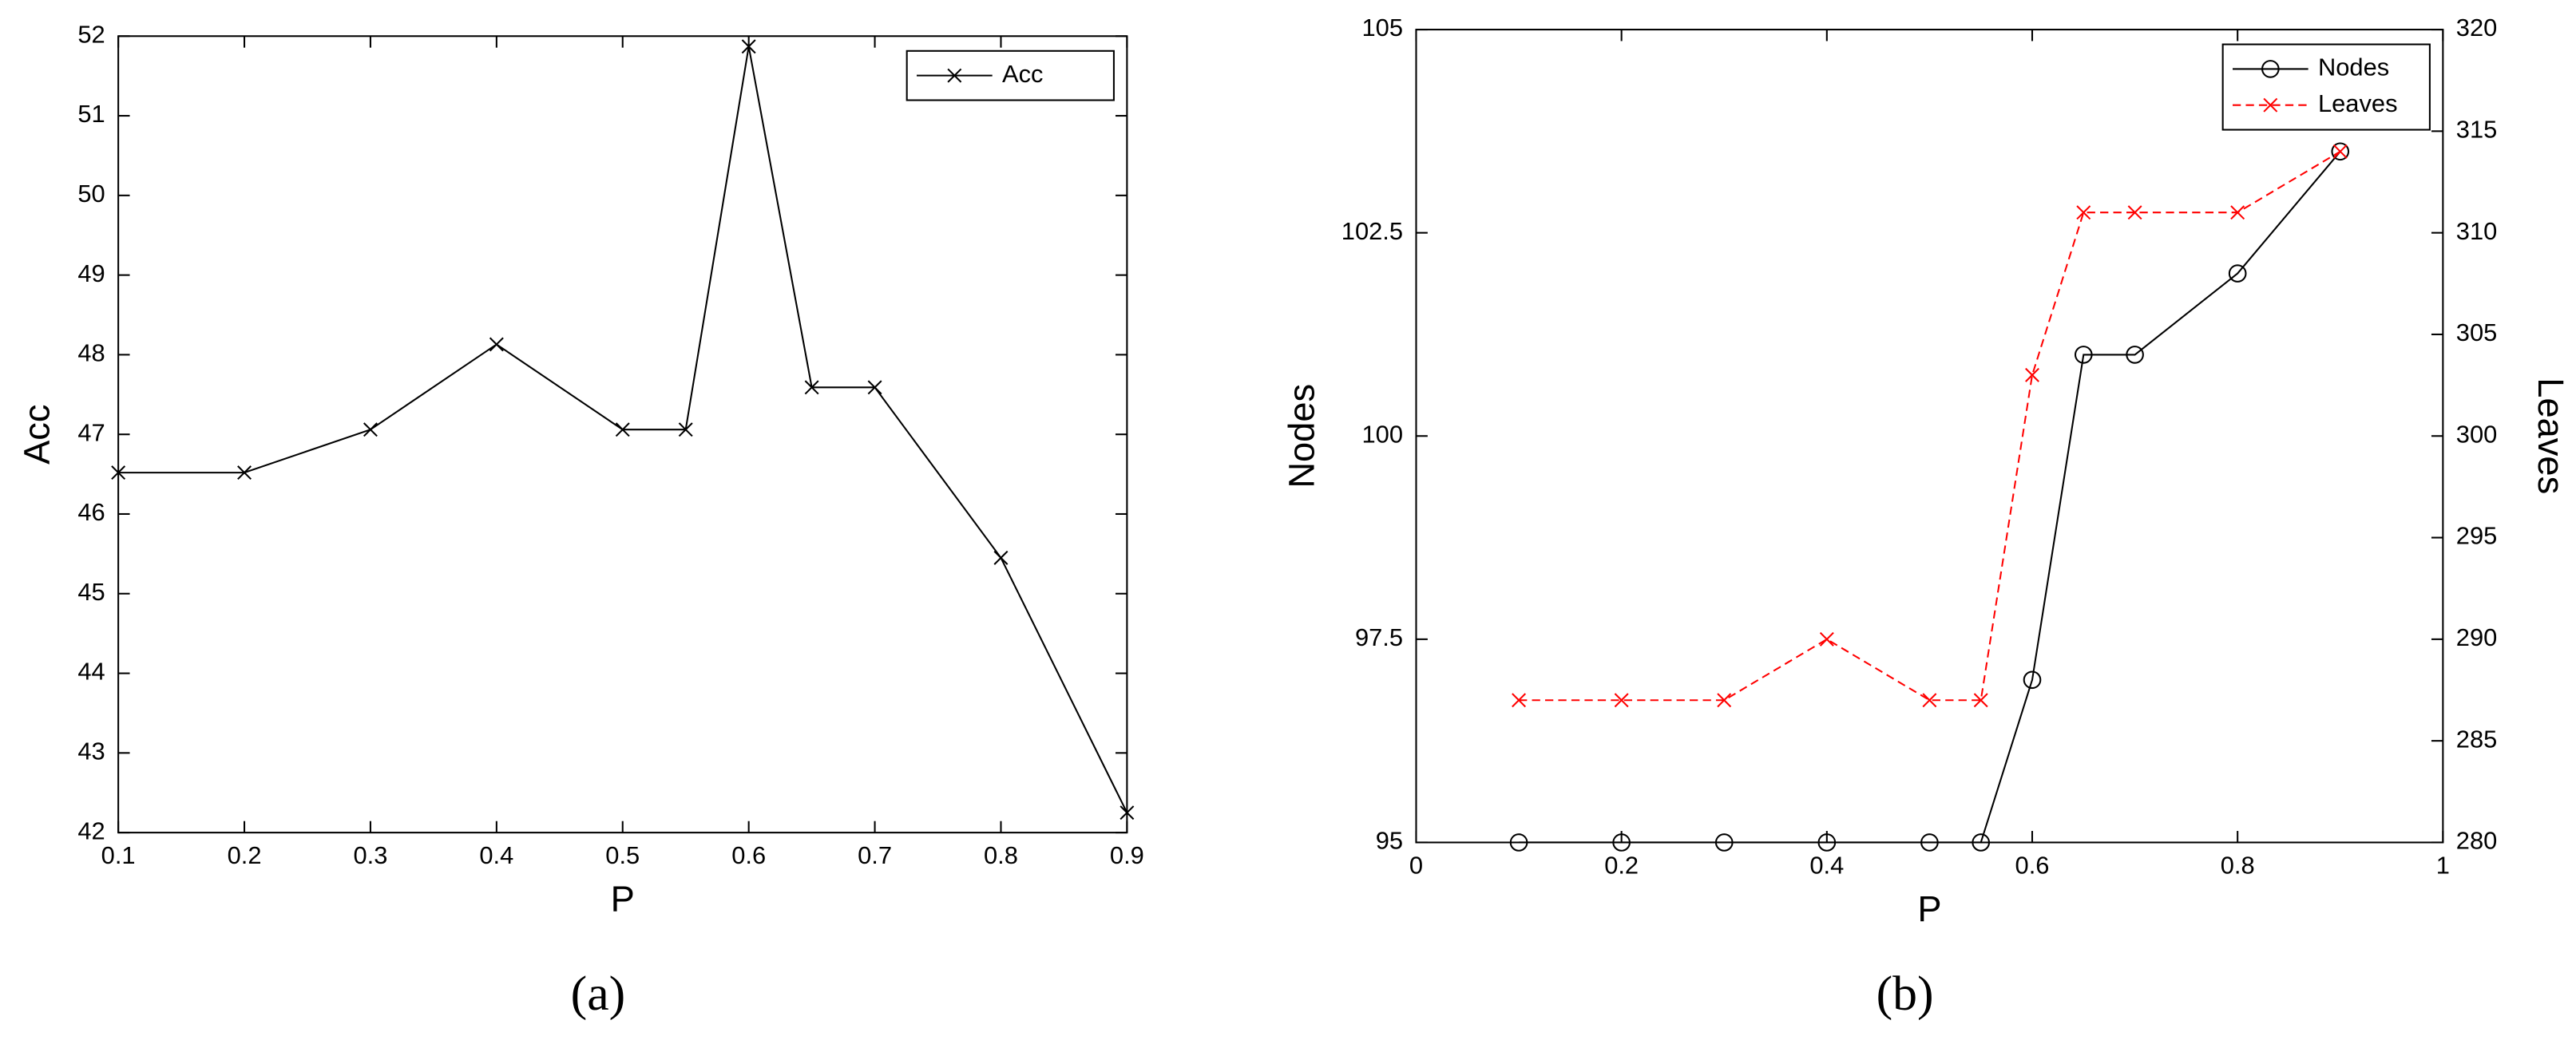  Describe the element at coordinates (623, 855) in the screenshot. I see `x-tick-label: 0.5` at that location.